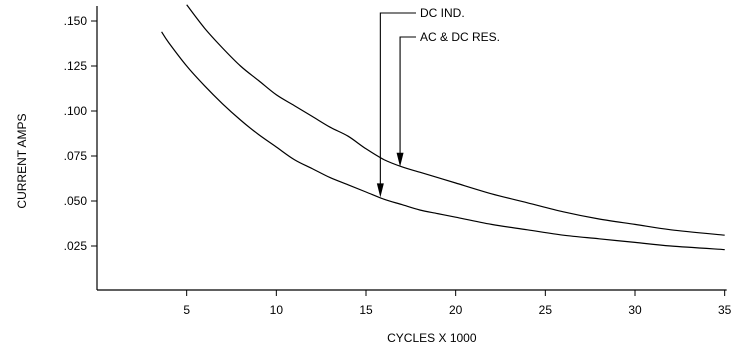  I want to click on y-tick-label: .075, so click(76, 156).